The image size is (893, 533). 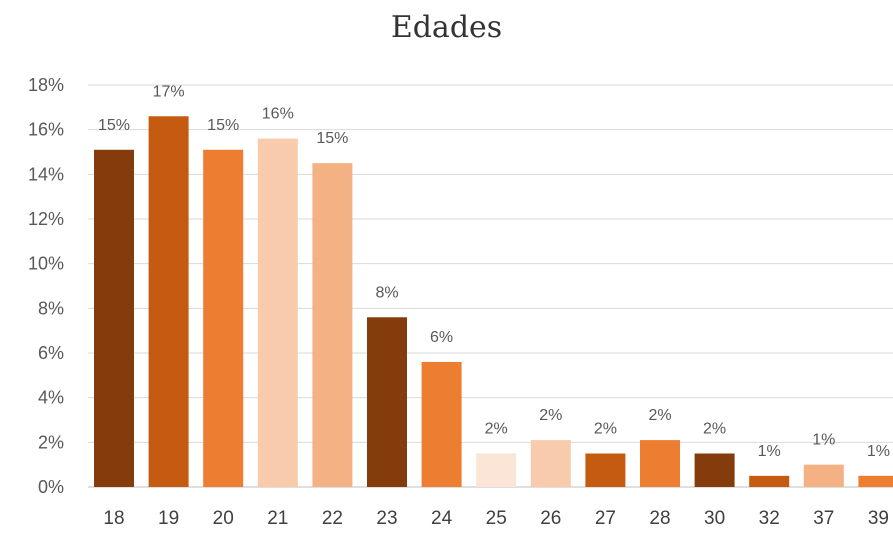 I want to click on x-tick-label: 19, so click(x=168, y=518).